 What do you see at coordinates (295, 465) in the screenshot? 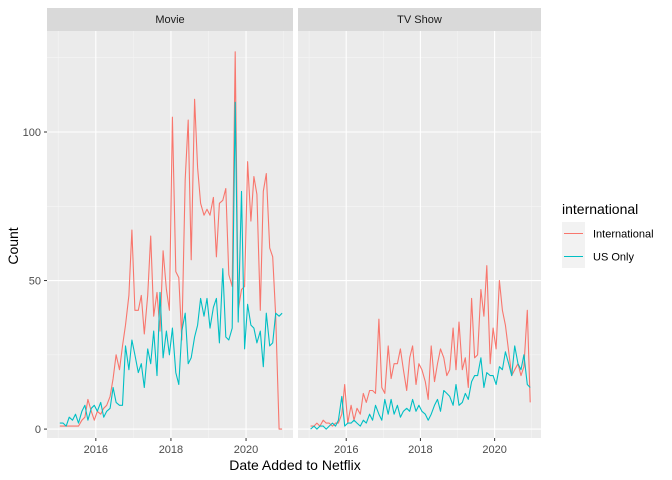
I see `x-axis-title: Date Added to Netflix` at bounding box center [295, 465].